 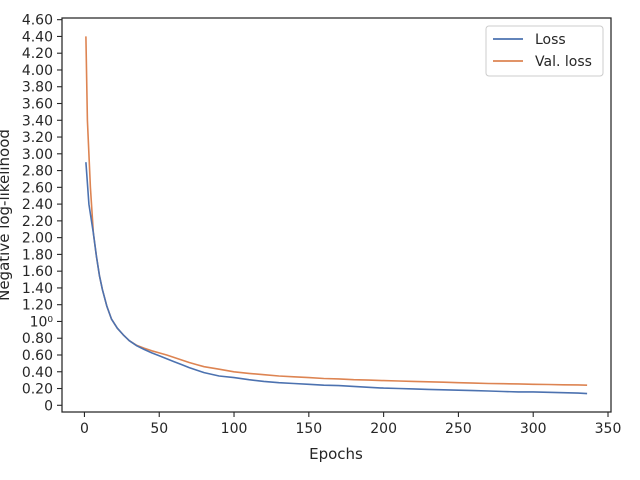 What do you see at coordinates (544, 51) in the screenshot?
I see `legend: Loss Val. loss` at bounding box center [544, 51].